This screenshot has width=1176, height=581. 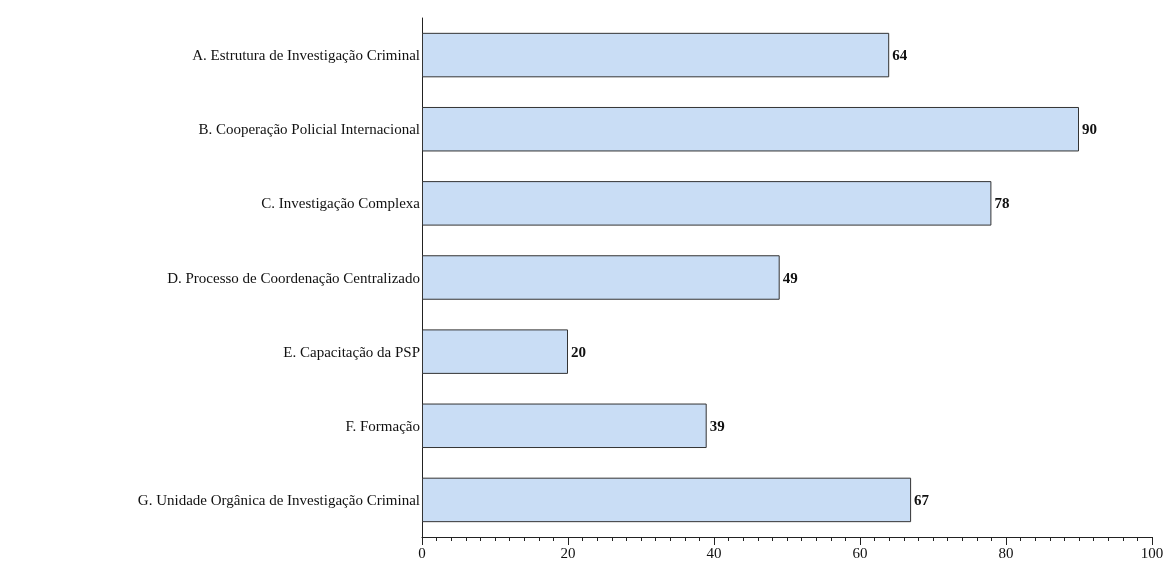 What do you see at coordinates (422, 552) in the screenshot?
I see `x-tick-label: 0` at bounding box center [422, 552].